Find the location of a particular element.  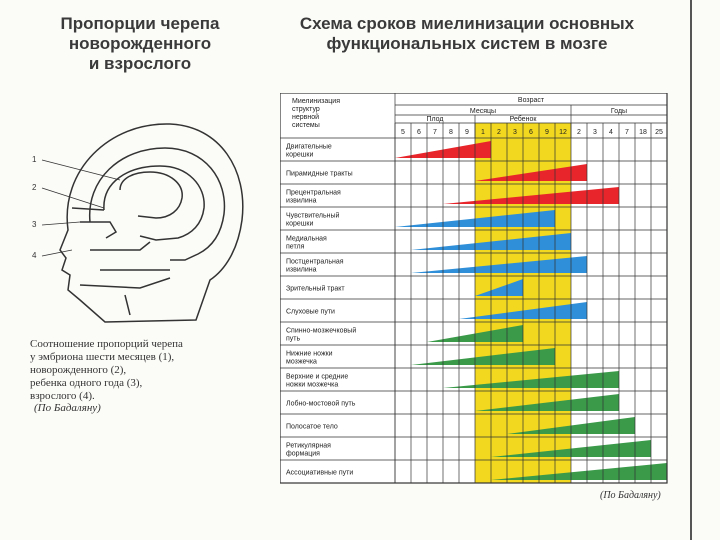

skull-outline-year is located at coordinates (157, 204).